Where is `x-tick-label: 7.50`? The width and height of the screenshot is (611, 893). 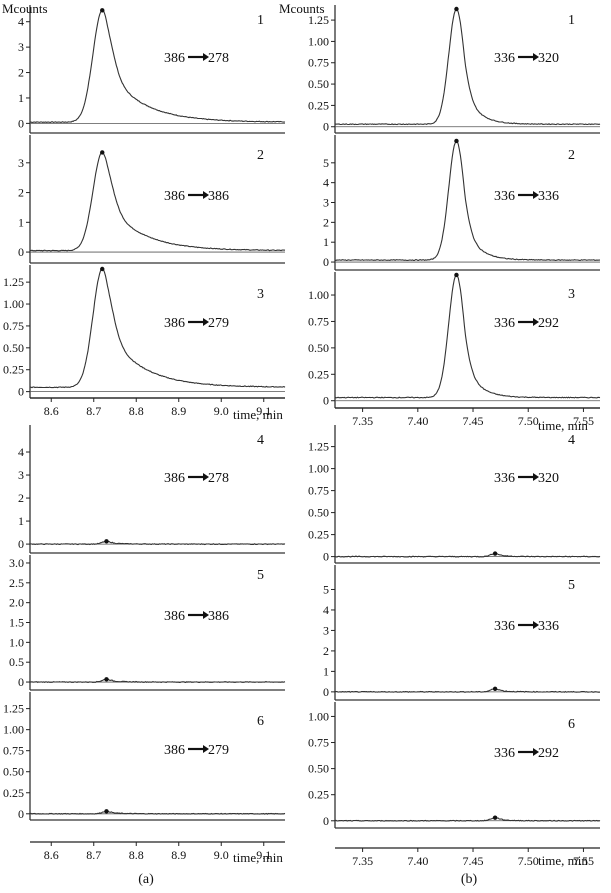 x-tick-label: 7.50 is located at coordinates (528, 861).